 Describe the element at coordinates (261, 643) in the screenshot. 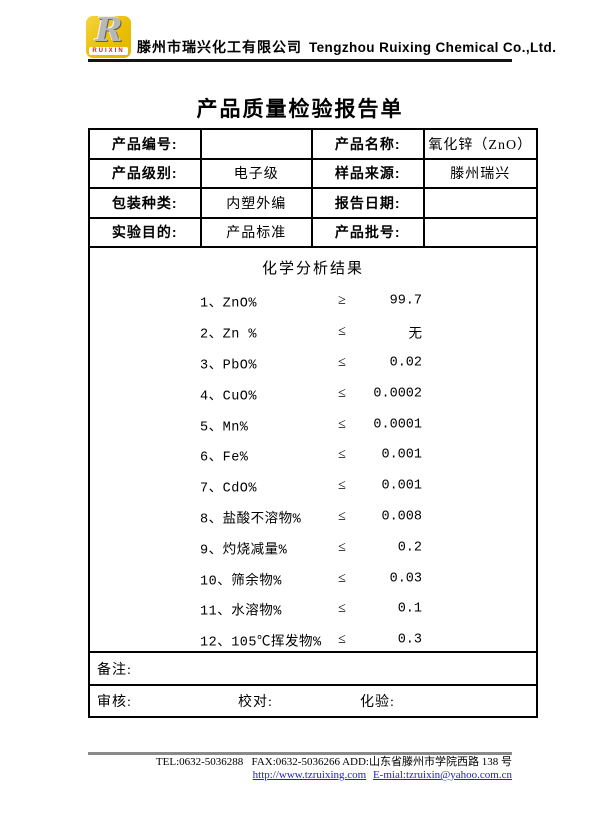

I see `chem-item-label: 12、105℃挥发物%` at that location.